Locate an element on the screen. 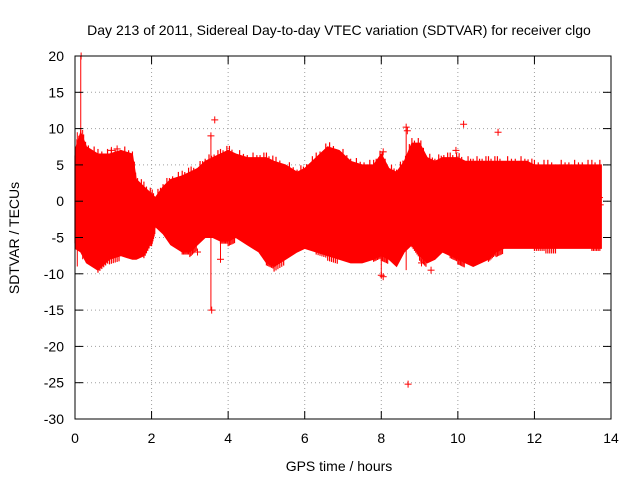 The image size is (640, 480). y-tick-label: 0 is located at coordinates (60, 201).